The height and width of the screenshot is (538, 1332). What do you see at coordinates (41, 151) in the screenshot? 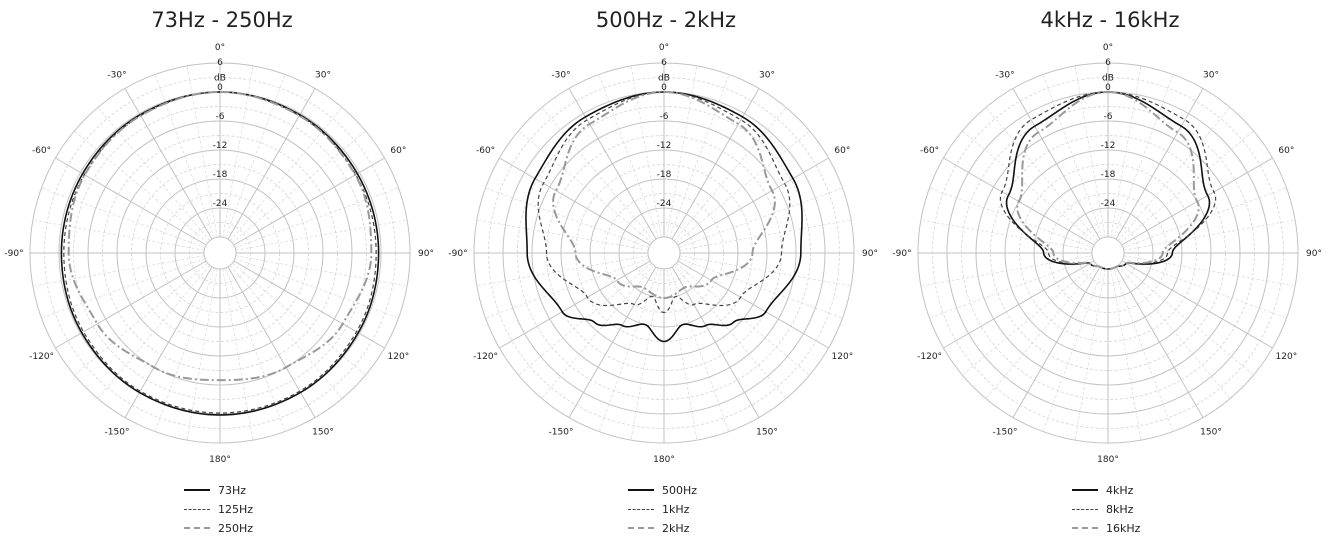
I see `angle-tick-label: -60°` at bounding box center [41, 151].